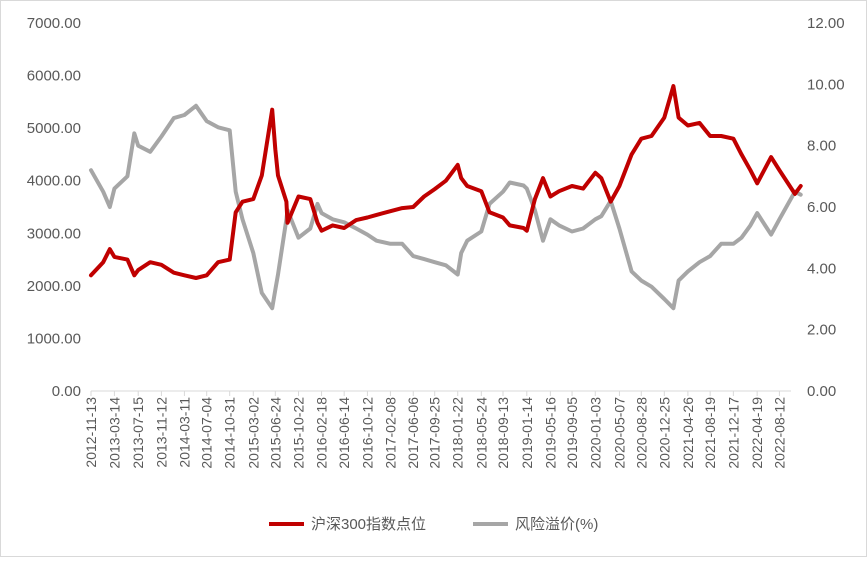 This screenshot has height=561, width=867. I want to click on x-tick-label: 2014-07-04, so click(207, 433).